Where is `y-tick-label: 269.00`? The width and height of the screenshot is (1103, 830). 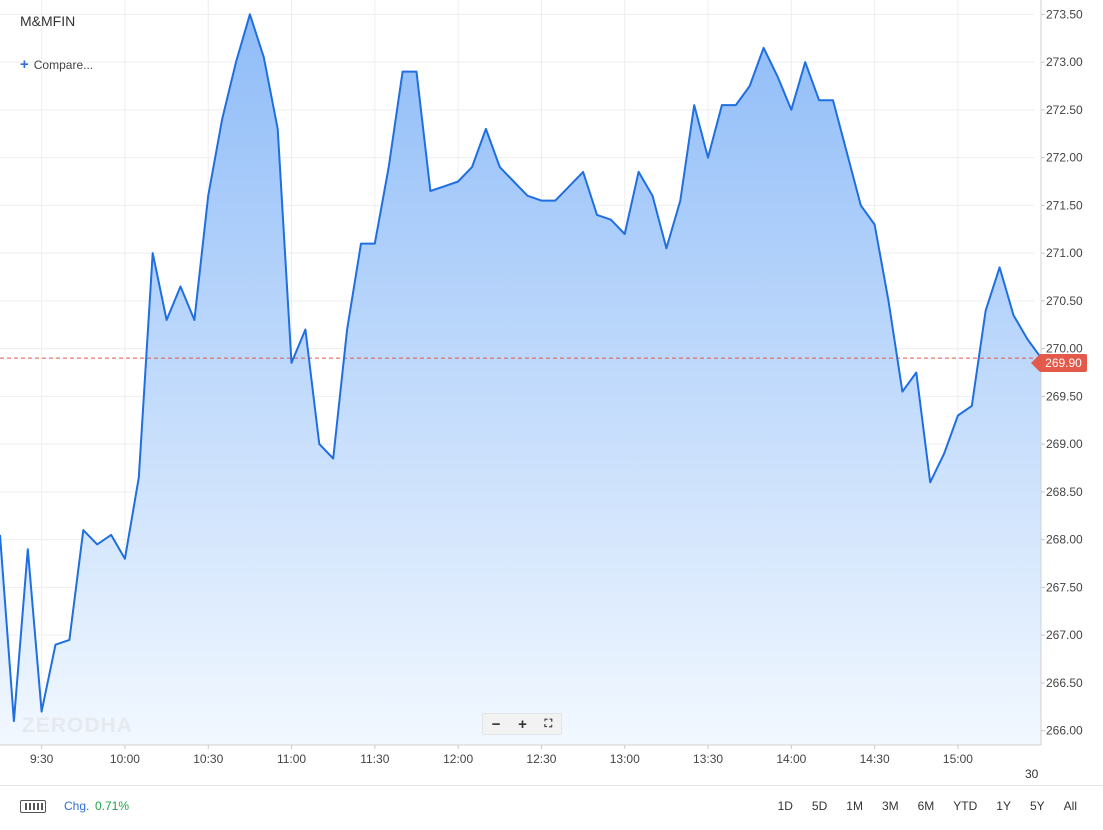 y-tick-label: 269.00 is located at coordinates (1064, 444).